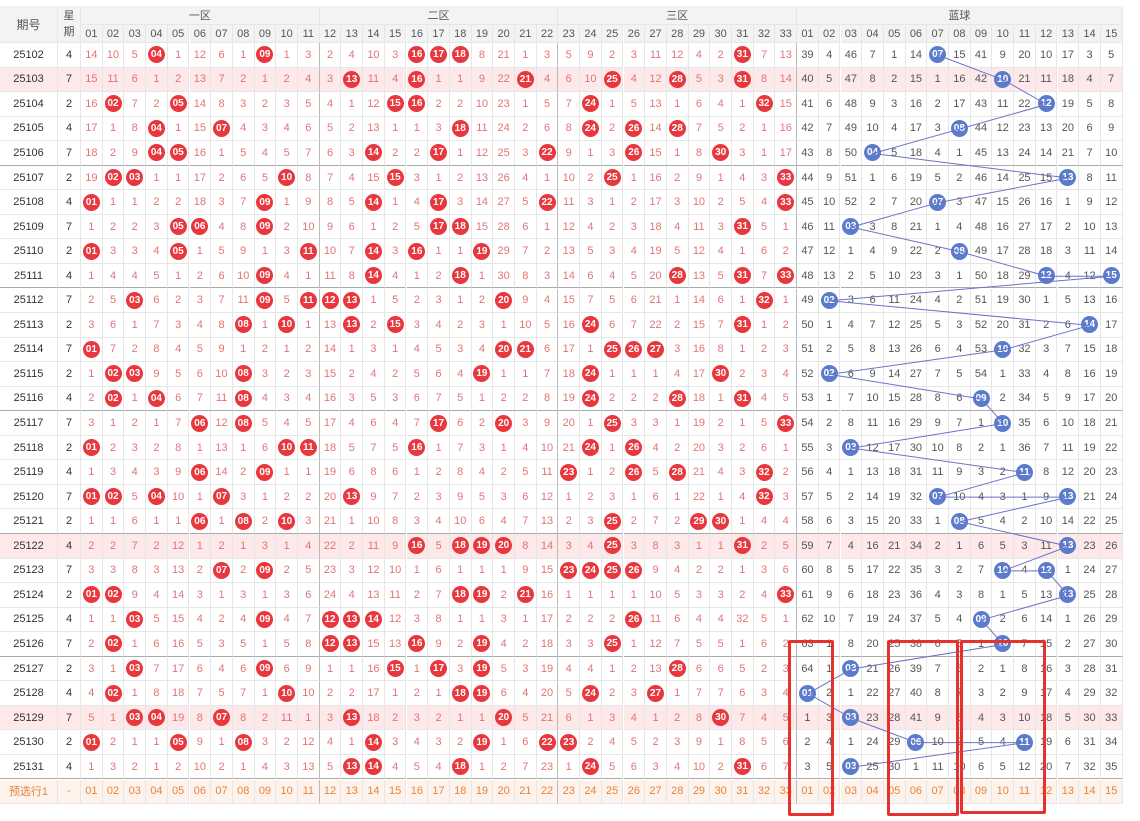 The height and width of the screenshot is (821, 1140). Describe the element at coordinates (1068, 202) in the screenshot. I see `blue-cell: 1` at that location.